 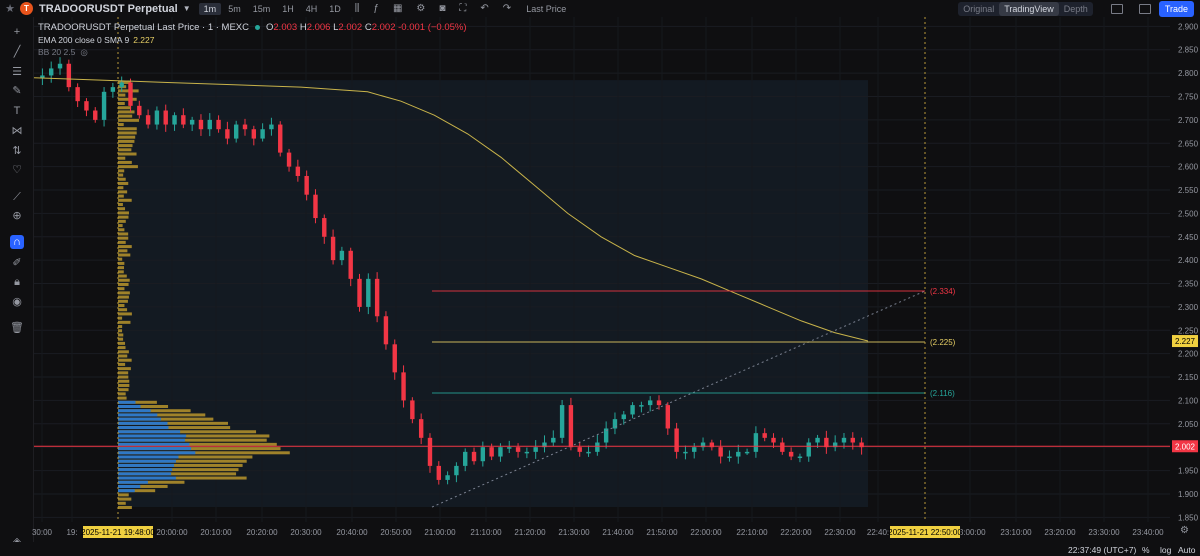 I want to click on close-label: C, so click(x=368, y=27).